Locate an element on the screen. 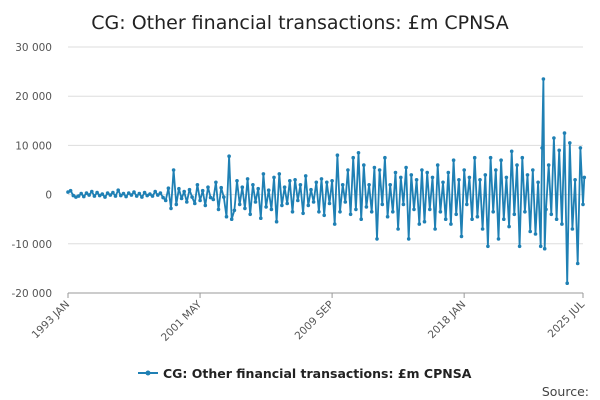 This screenshot has width=600, height=400. y-tick-label: 10 000 is located at coordinates (33, 146).